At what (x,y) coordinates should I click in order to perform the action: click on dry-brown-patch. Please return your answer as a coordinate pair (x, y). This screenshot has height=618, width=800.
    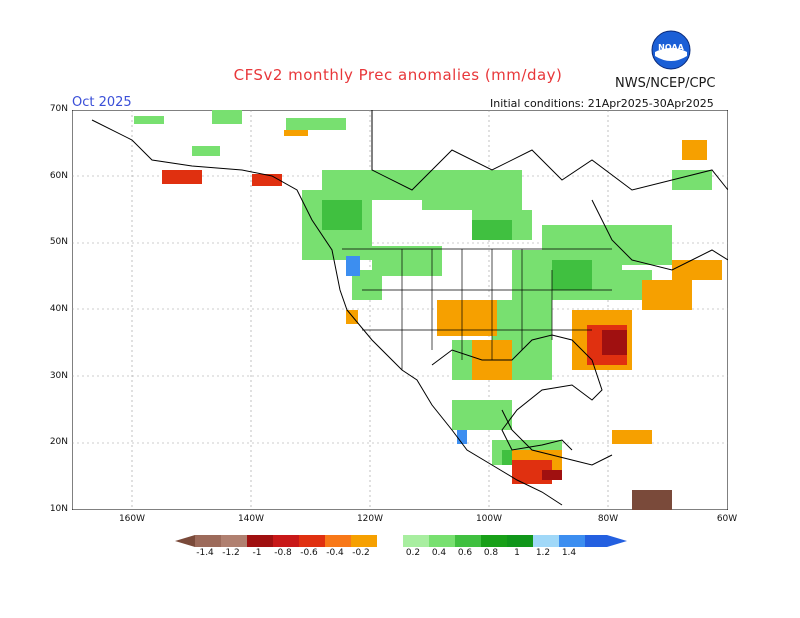
    Looking at the image, I should click on (652, 500).